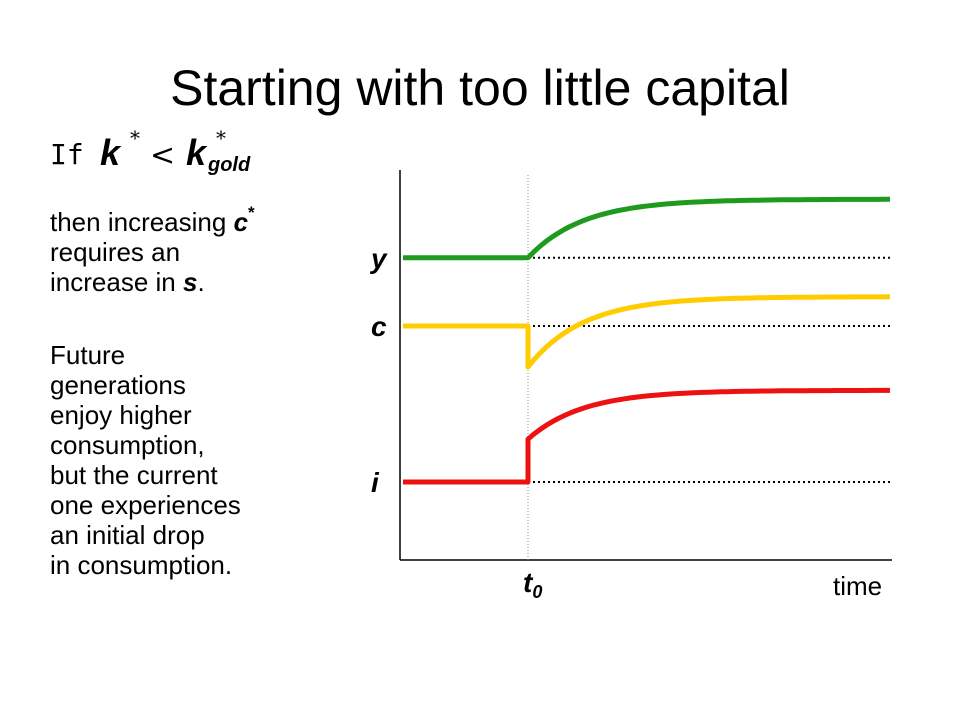  What do you see at coordinates (88, 355) in the screenshot?
I see `paragraph2-line: Future` at bounding box center [88, 355].